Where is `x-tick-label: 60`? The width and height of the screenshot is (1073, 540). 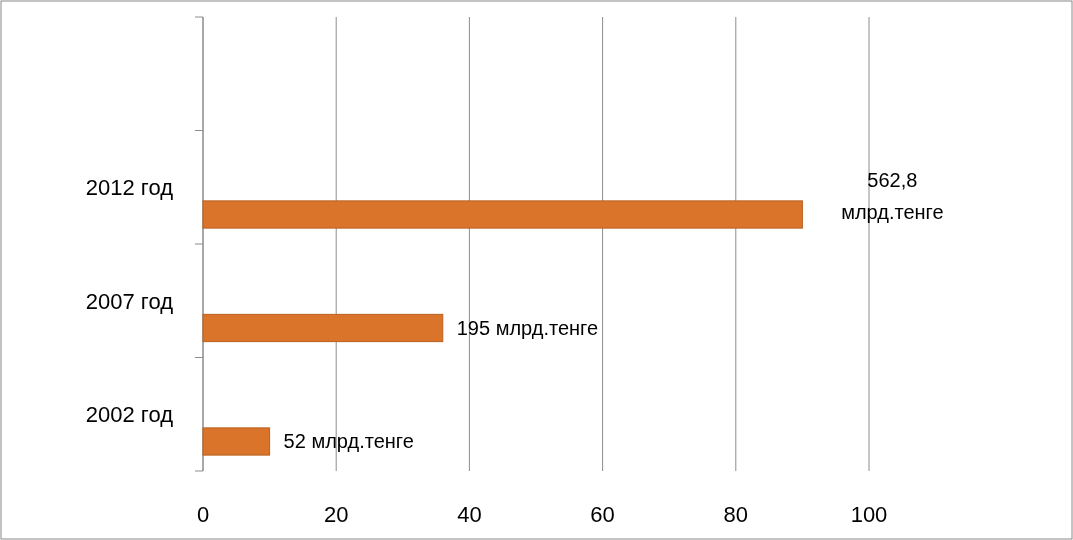
x-tick-label: 60 is located at coordinates (602, 514).